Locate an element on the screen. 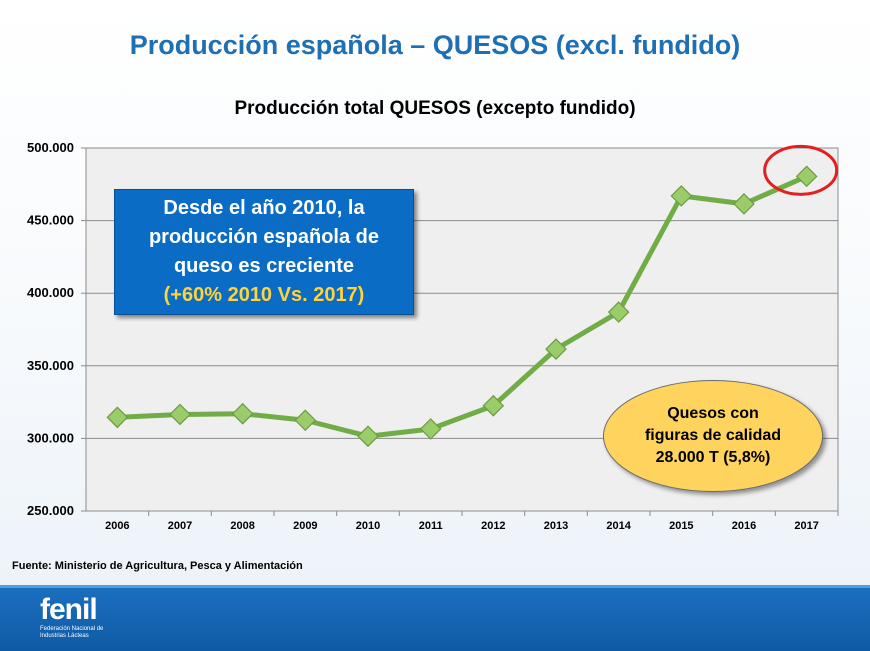 This screenshot has height=651, width=870. callout-highlight: (+60% 2010 Vs. 2017) is located at coordinates (264, 295).